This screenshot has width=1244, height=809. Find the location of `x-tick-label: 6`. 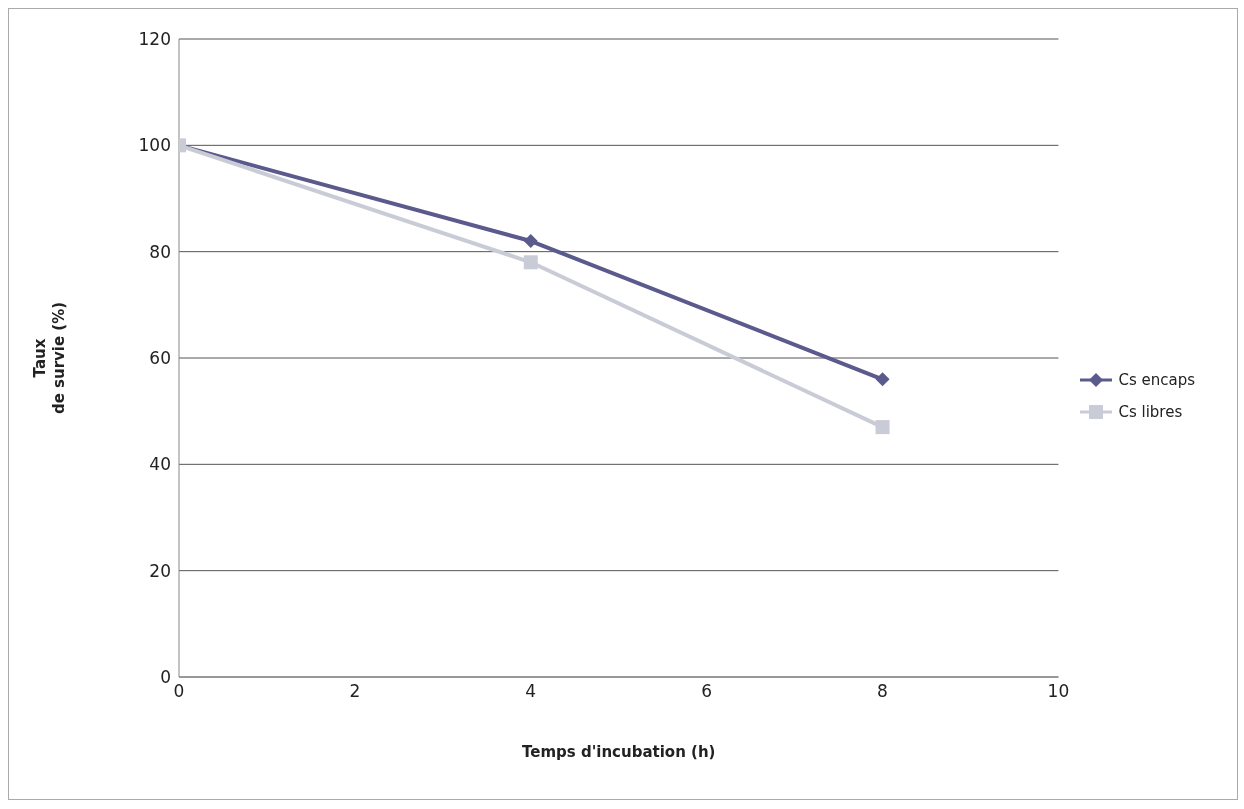

x-tick-label: 6 is located at coordinates (707, 691).